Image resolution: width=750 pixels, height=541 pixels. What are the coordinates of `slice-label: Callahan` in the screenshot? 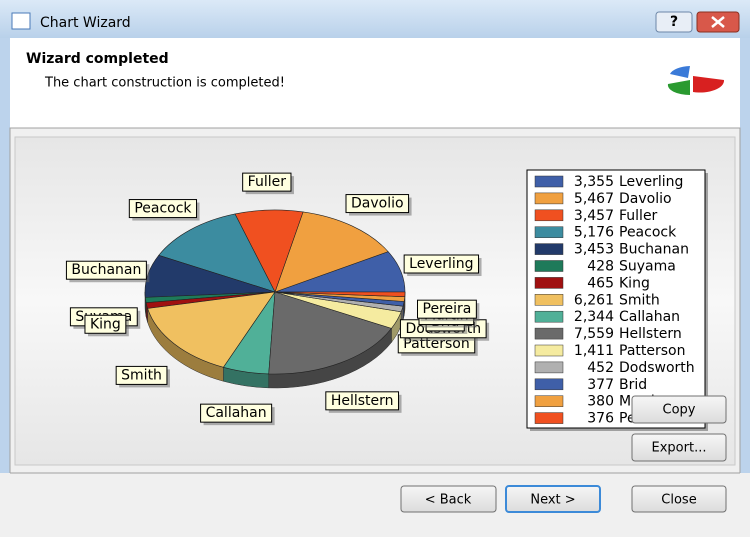 It's located at (238, 414).